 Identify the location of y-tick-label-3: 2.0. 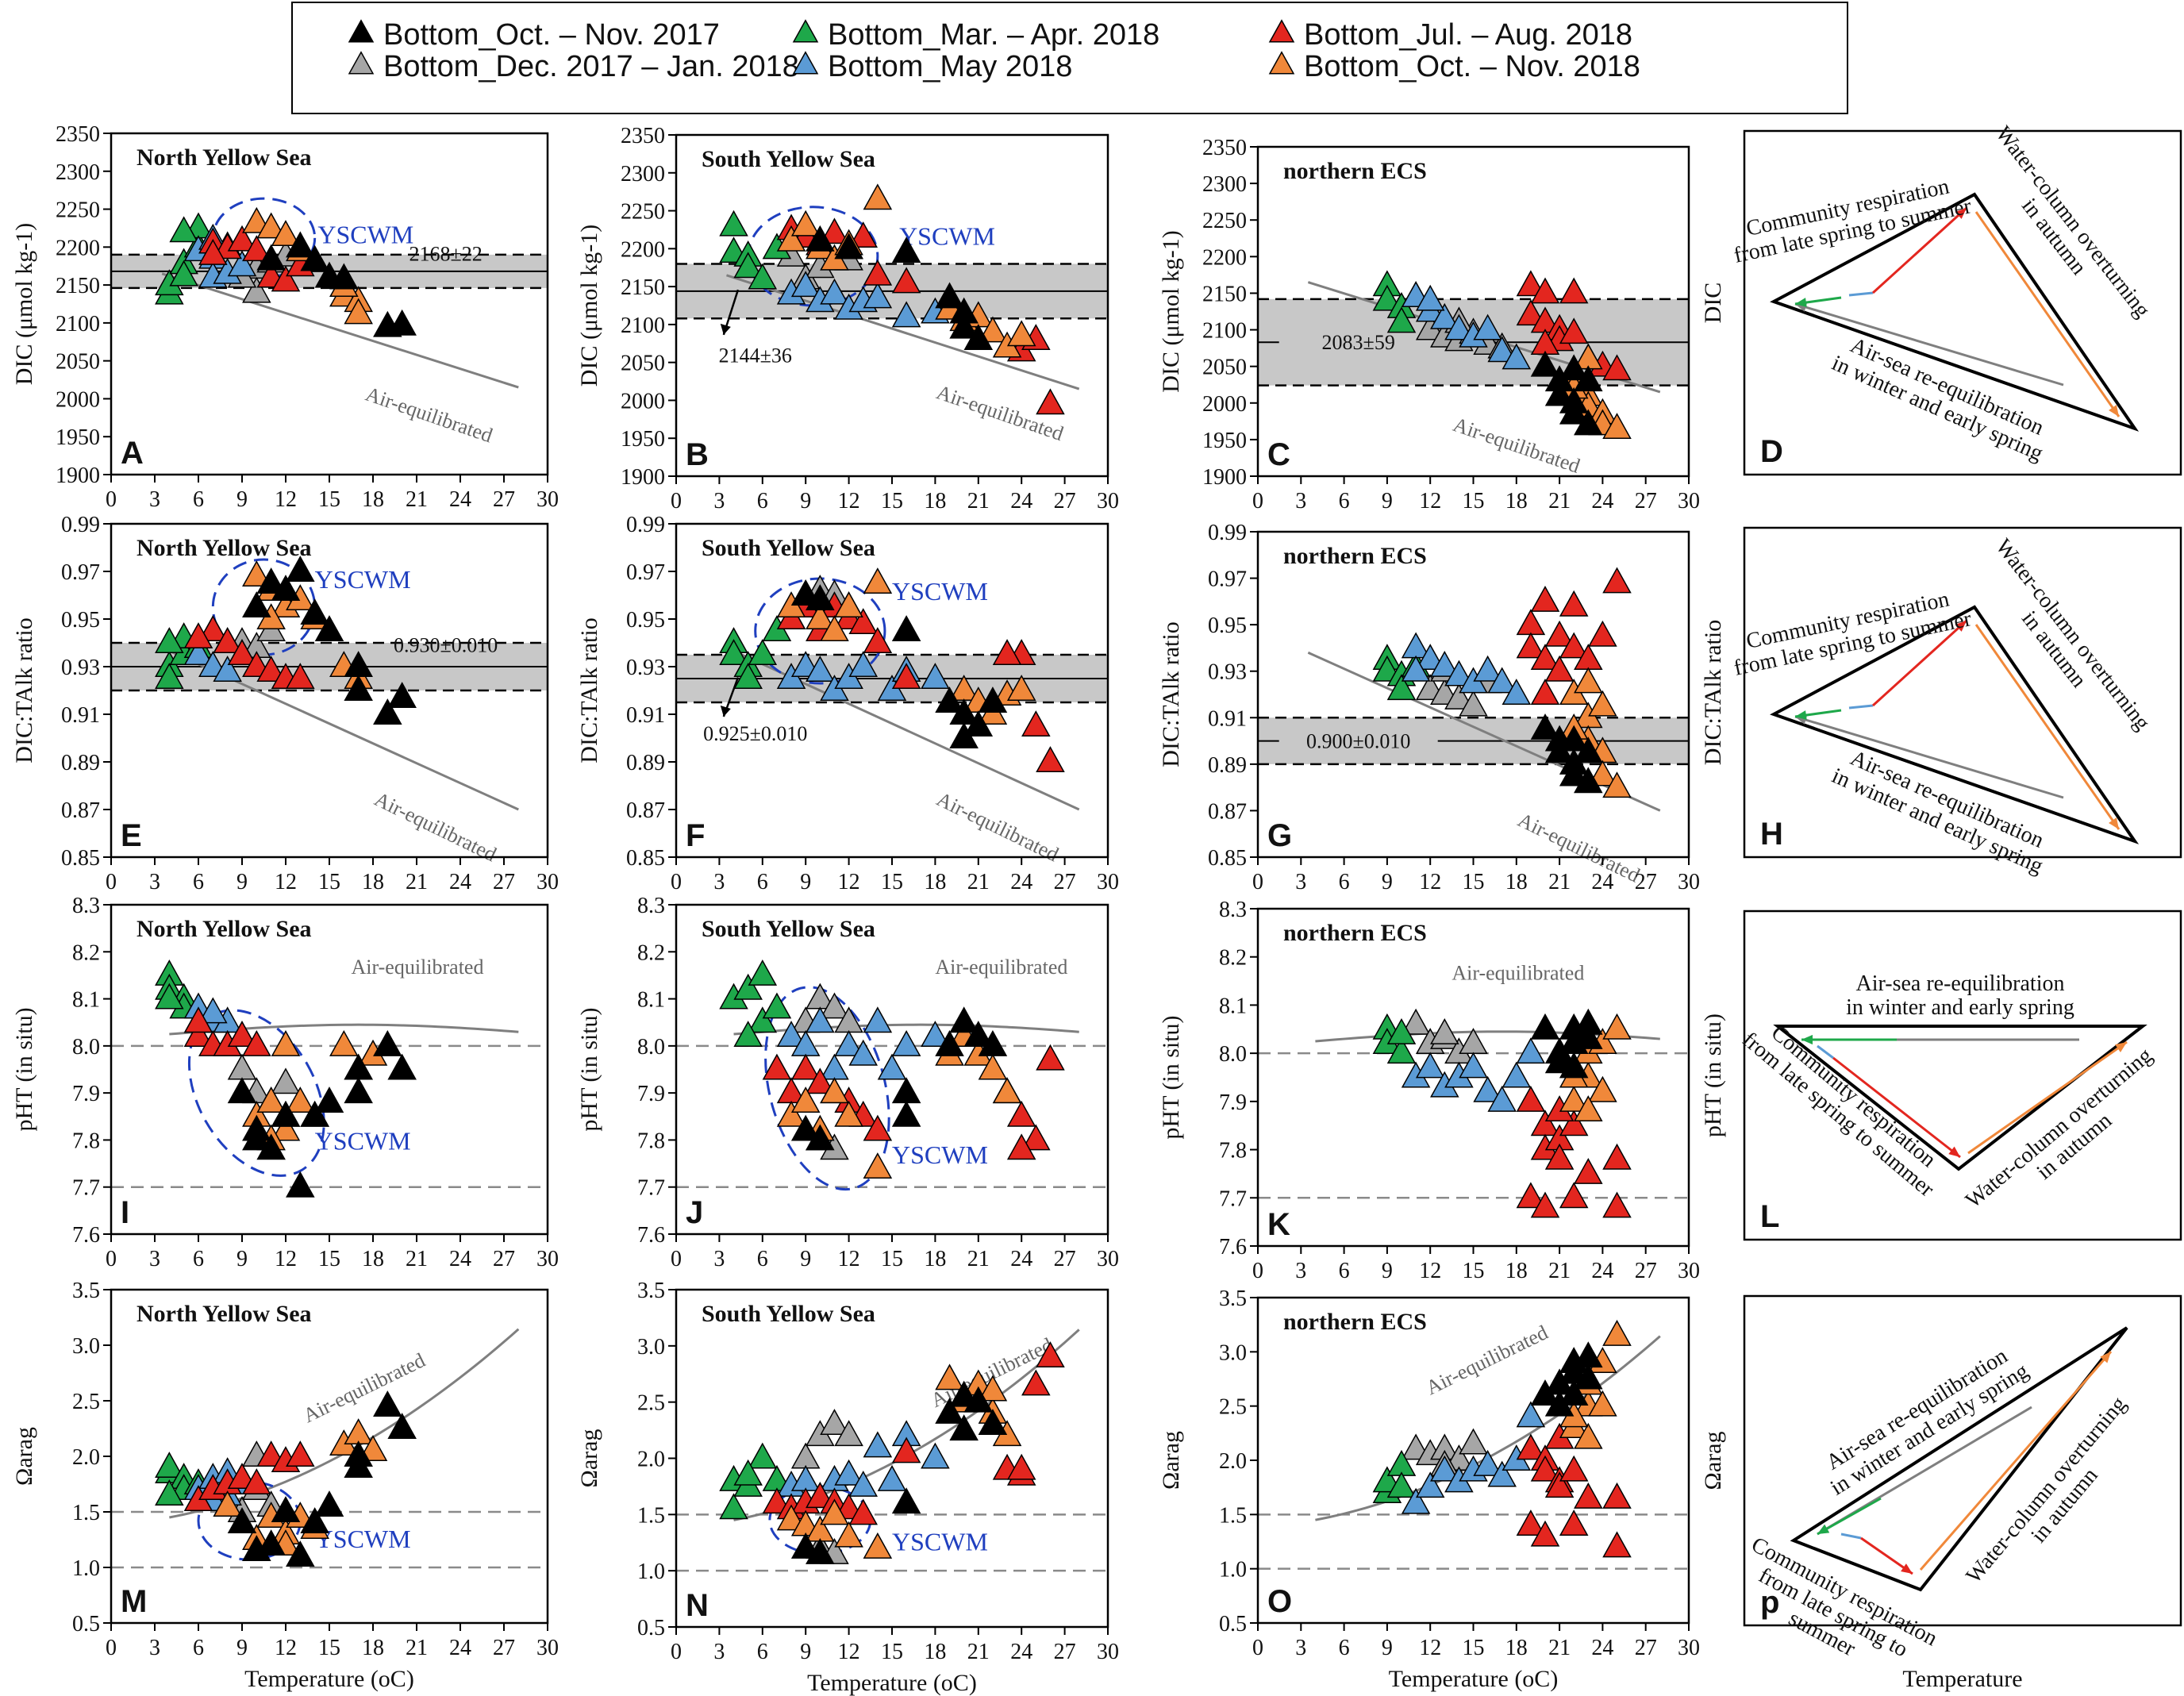
(86, 1458).